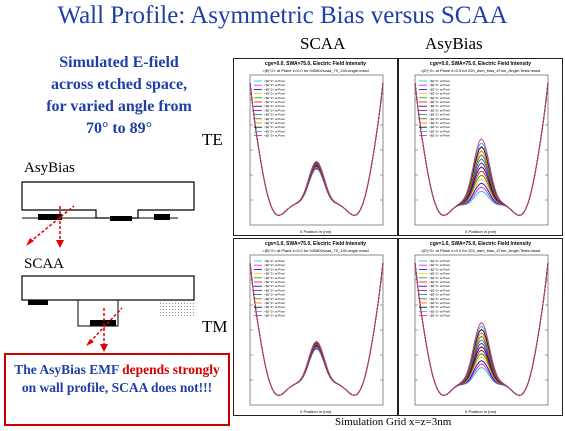 This screenshot has height=431, width=565. I want to click on footer-caption: Simulation Grid x=z=3nm, so click(393, 422).